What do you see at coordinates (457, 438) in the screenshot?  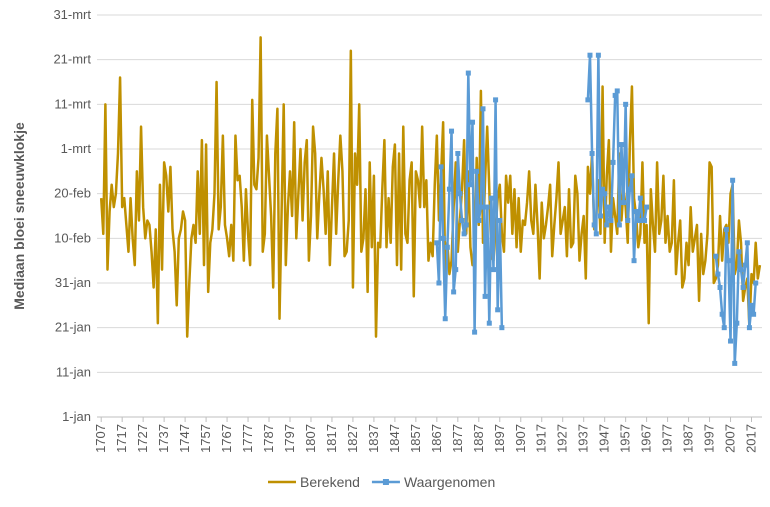 I see `x-tick-label: 1877` at bounding box center [457, 438].